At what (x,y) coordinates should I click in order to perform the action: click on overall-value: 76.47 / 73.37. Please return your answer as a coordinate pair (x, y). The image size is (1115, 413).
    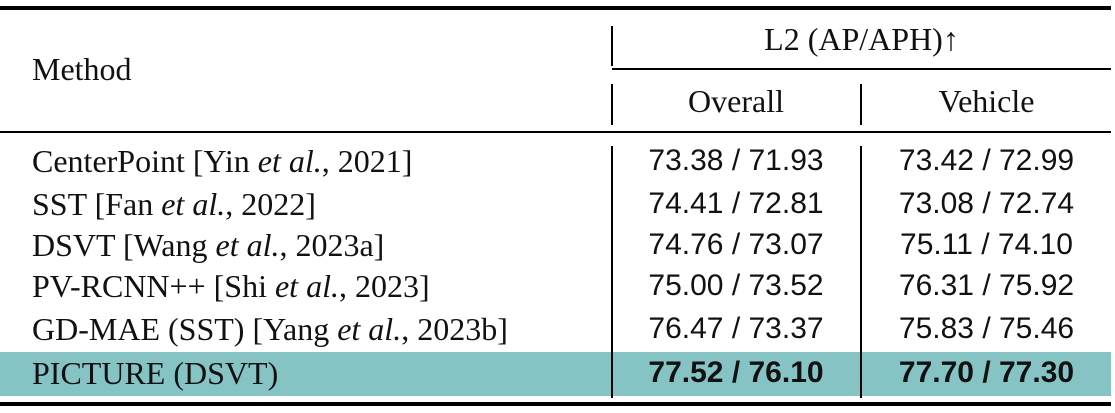
    Looking at the image, I should click on (736, 328).